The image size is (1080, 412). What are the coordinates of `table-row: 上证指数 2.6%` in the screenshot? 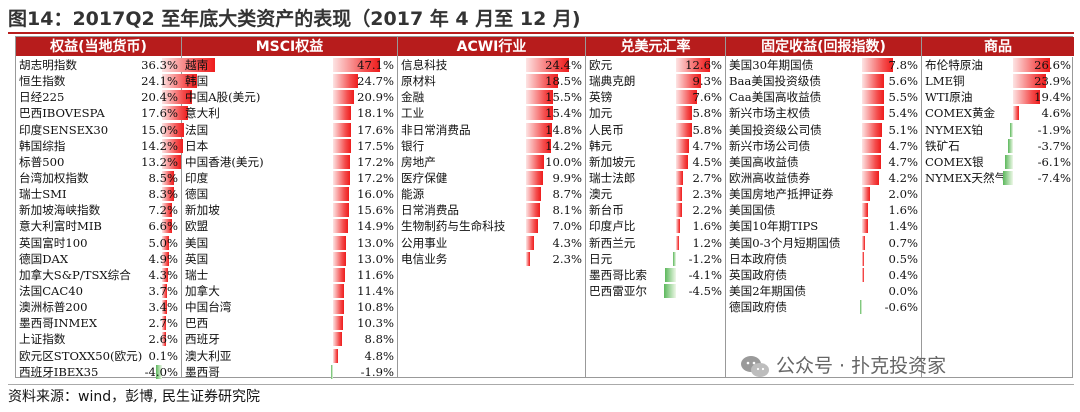 It's located at (98, 339).